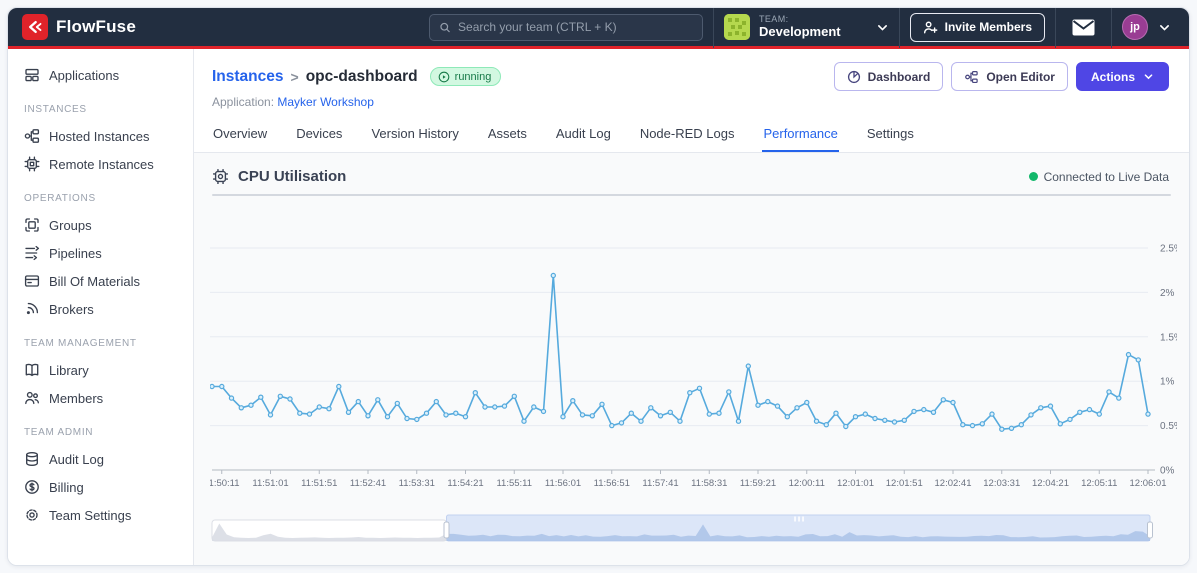 The image size is (1197, 573). What do you see at coordinates (76, 398) in the screenshot?
I see `sidebar-item-label: Members` at bounding box center [76, 398].